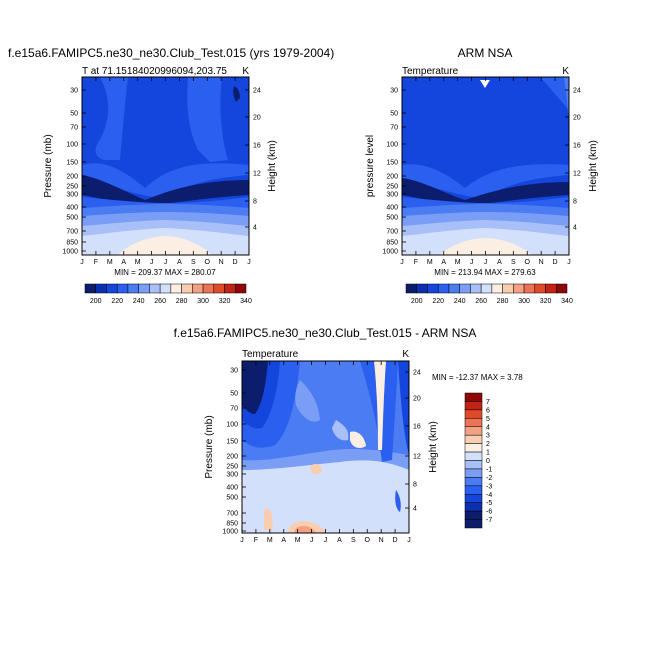 This screenshot has height=654, width=654. What do you see at coordinates (256, 540) in the screenshot?
I see `x-tick-label: F` at bounding box center [256, 540].